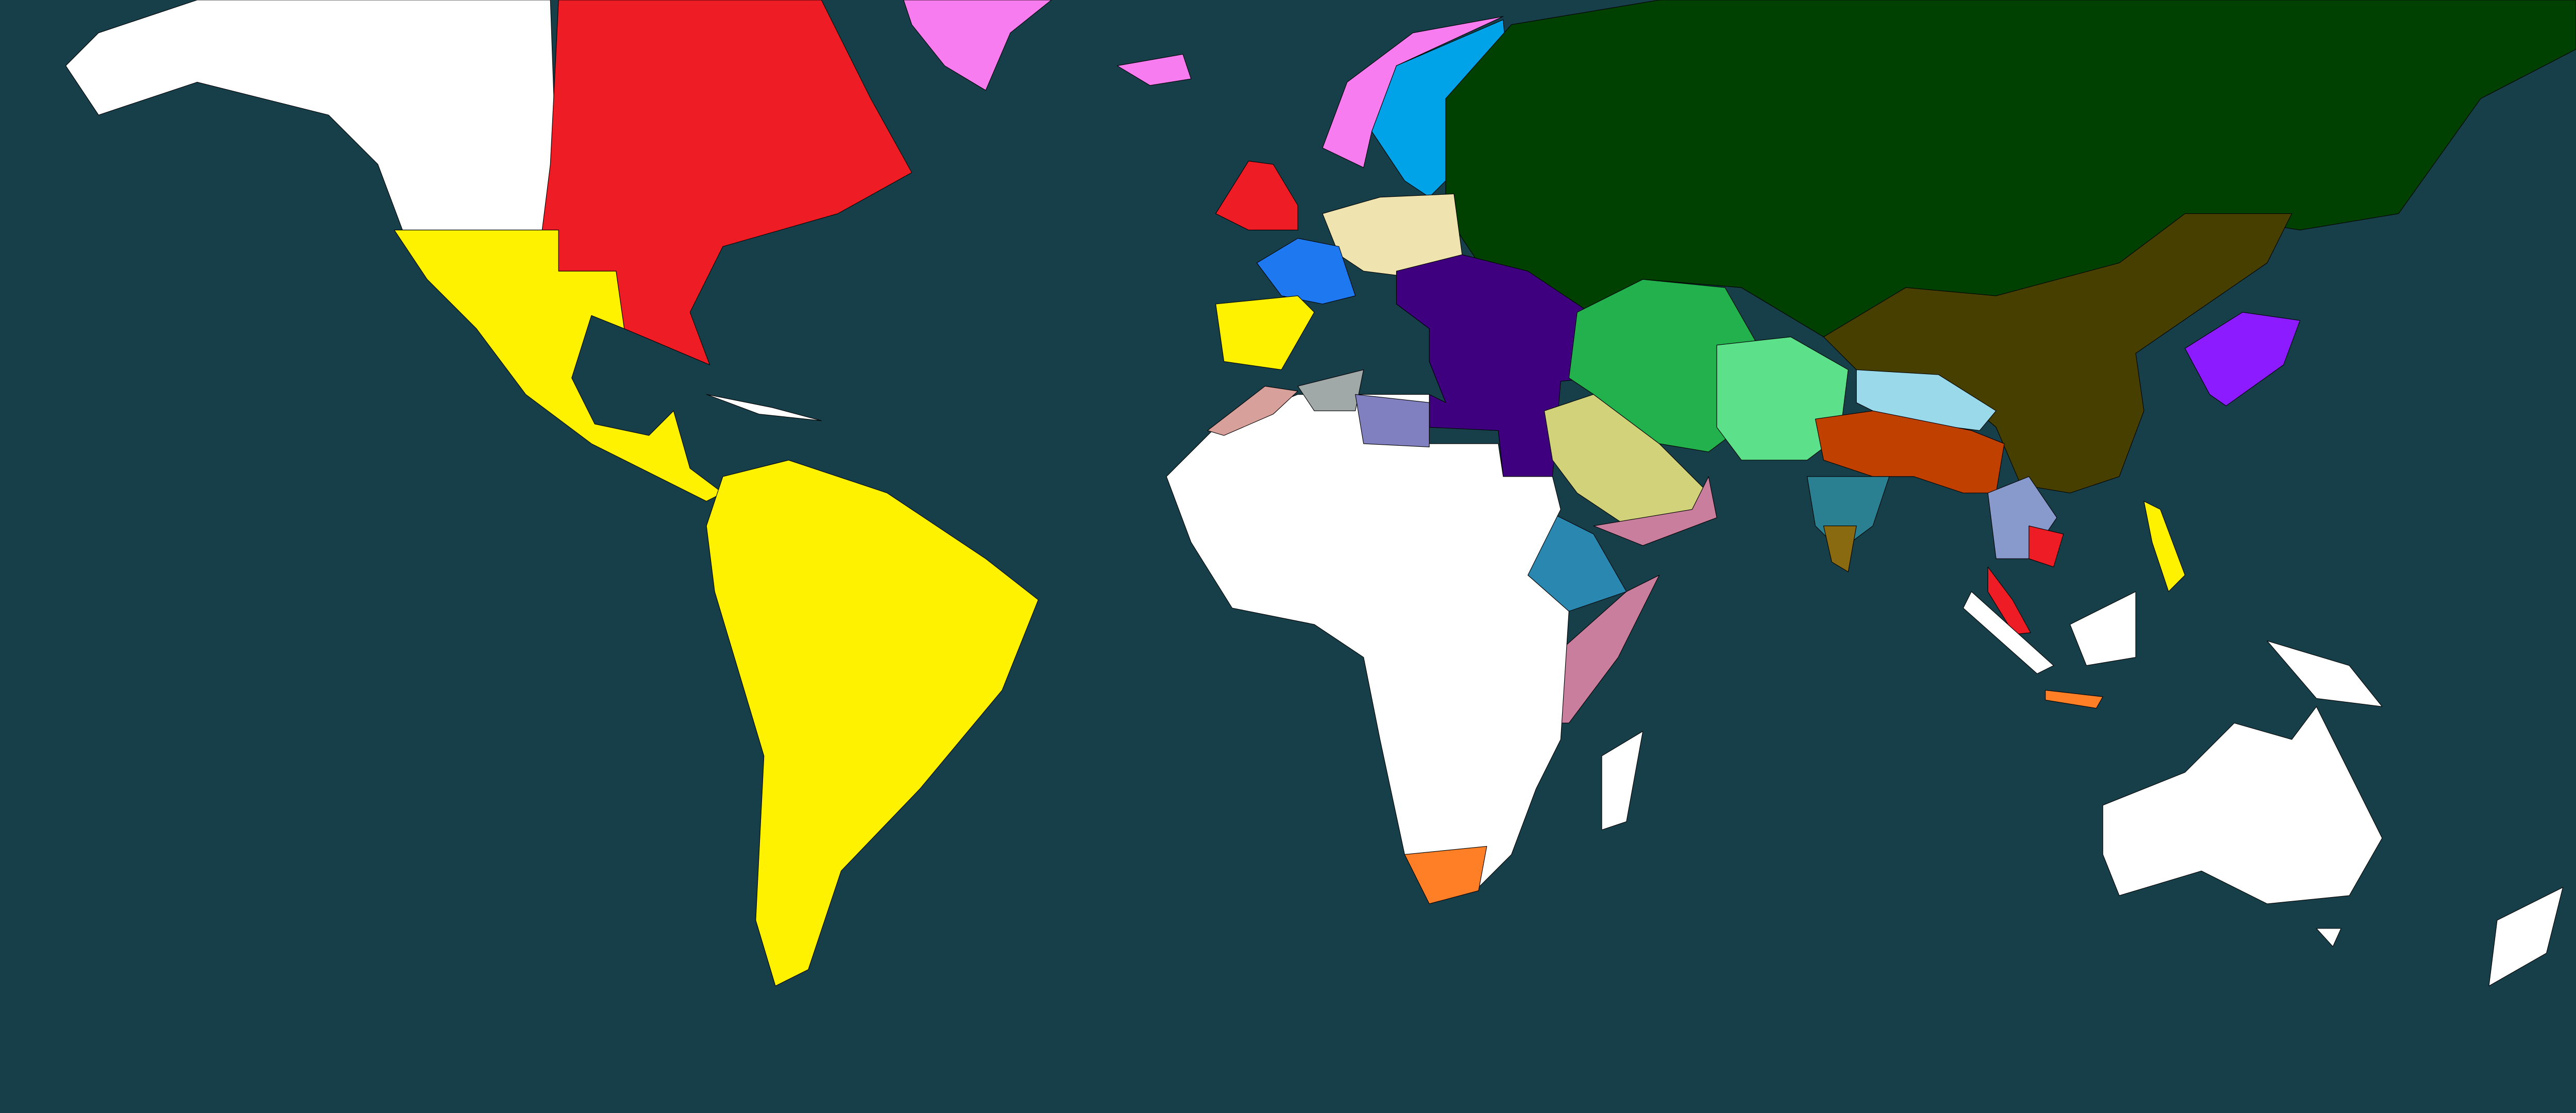 The height and width of the screenshot is (1113, 2576). Describe the element at coordinates (977, 45) in the screenshot. I see `greenland` at that location.